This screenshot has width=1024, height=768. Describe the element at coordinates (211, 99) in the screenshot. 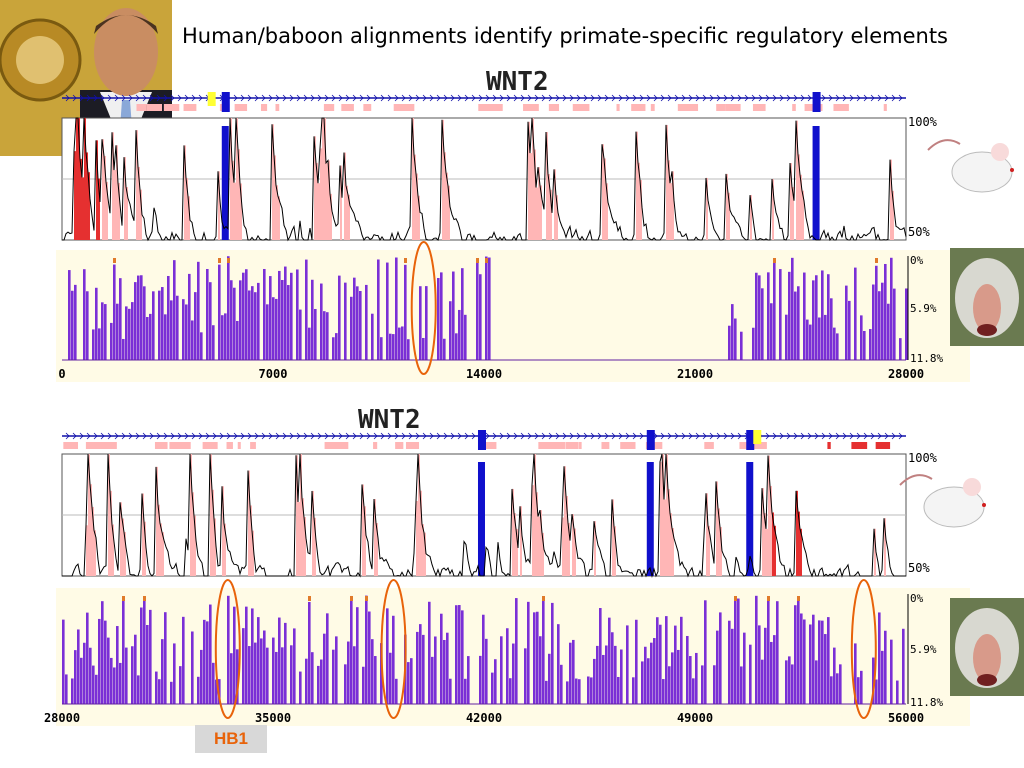

I see `utr-marker` at that location.